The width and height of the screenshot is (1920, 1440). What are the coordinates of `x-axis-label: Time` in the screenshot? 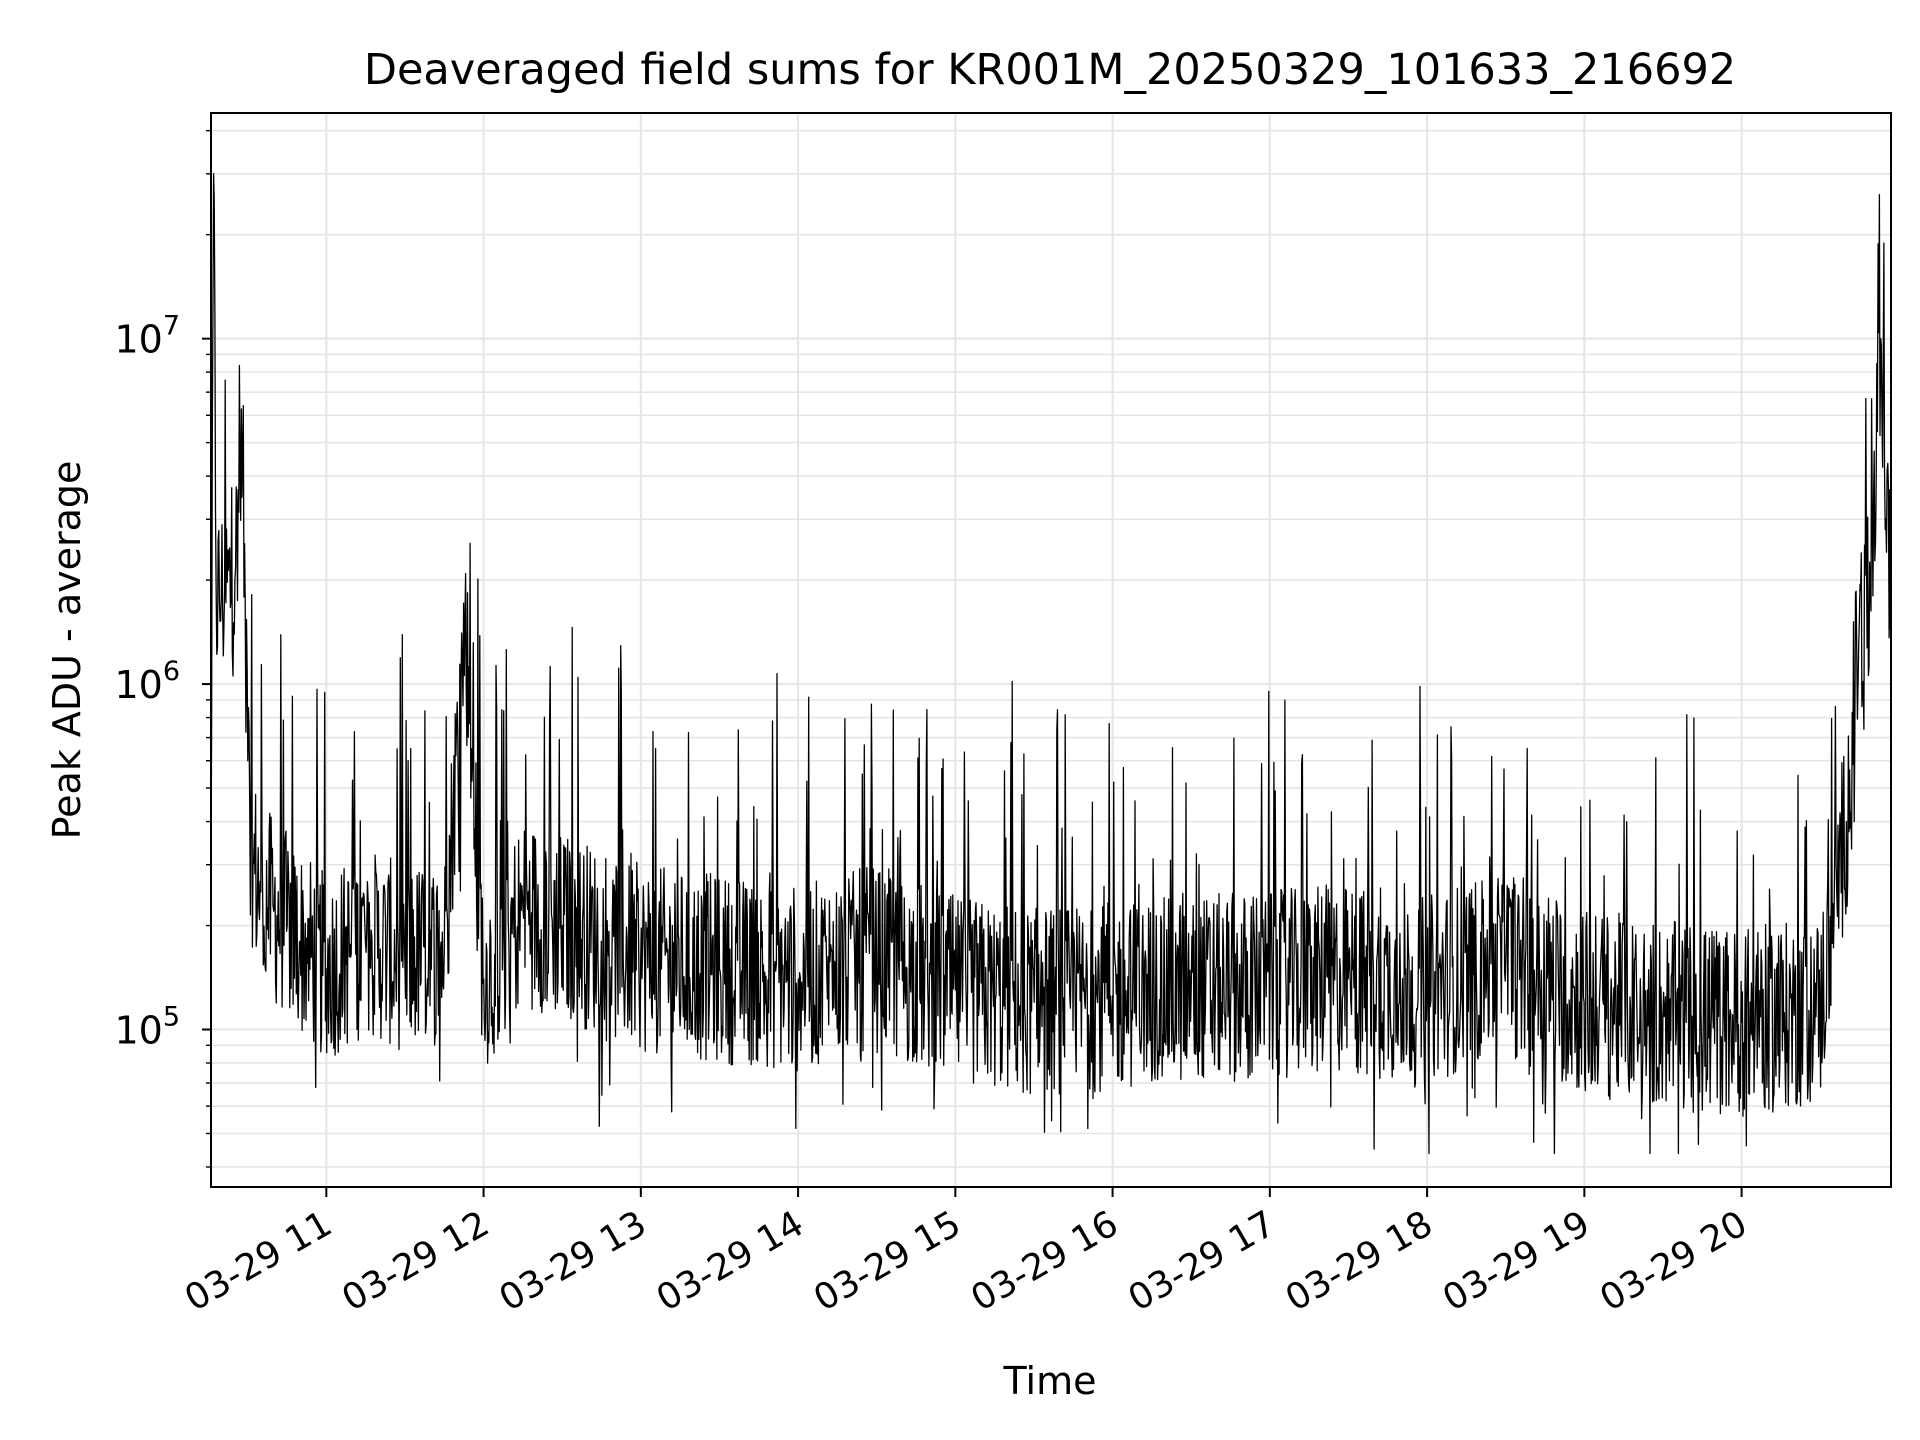 It's located at (1050, 1381).